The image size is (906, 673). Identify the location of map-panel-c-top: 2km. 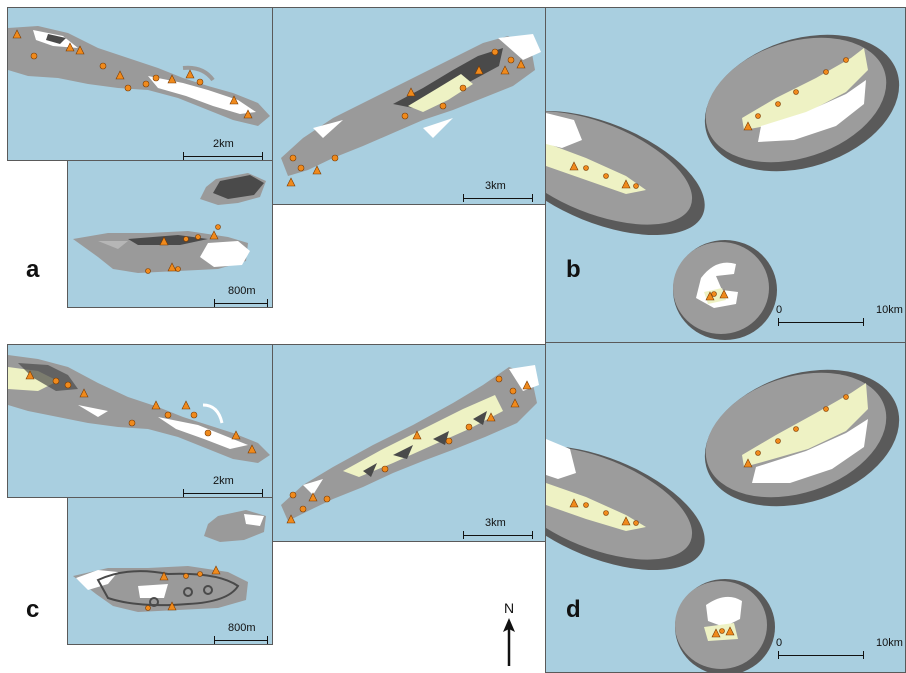
(140, 421).